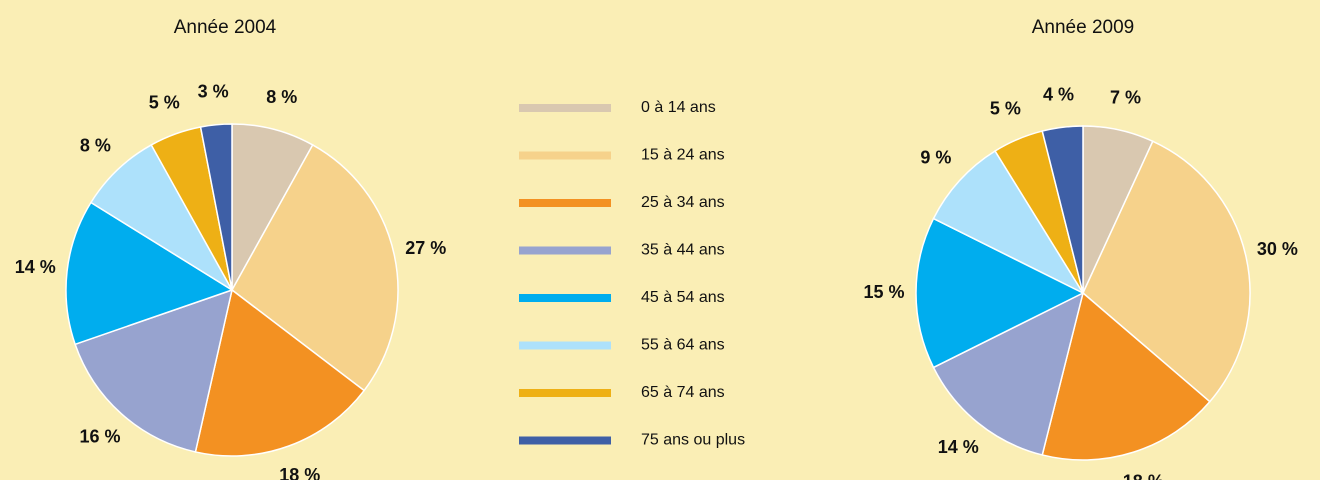 Image resolution: width=1320 pixels, height=480 pixels. What do you see at coordinates (683, 202) in the screenshot?
I see `legend-label: 25 à 34 ans` at bounding box center [683, 202].